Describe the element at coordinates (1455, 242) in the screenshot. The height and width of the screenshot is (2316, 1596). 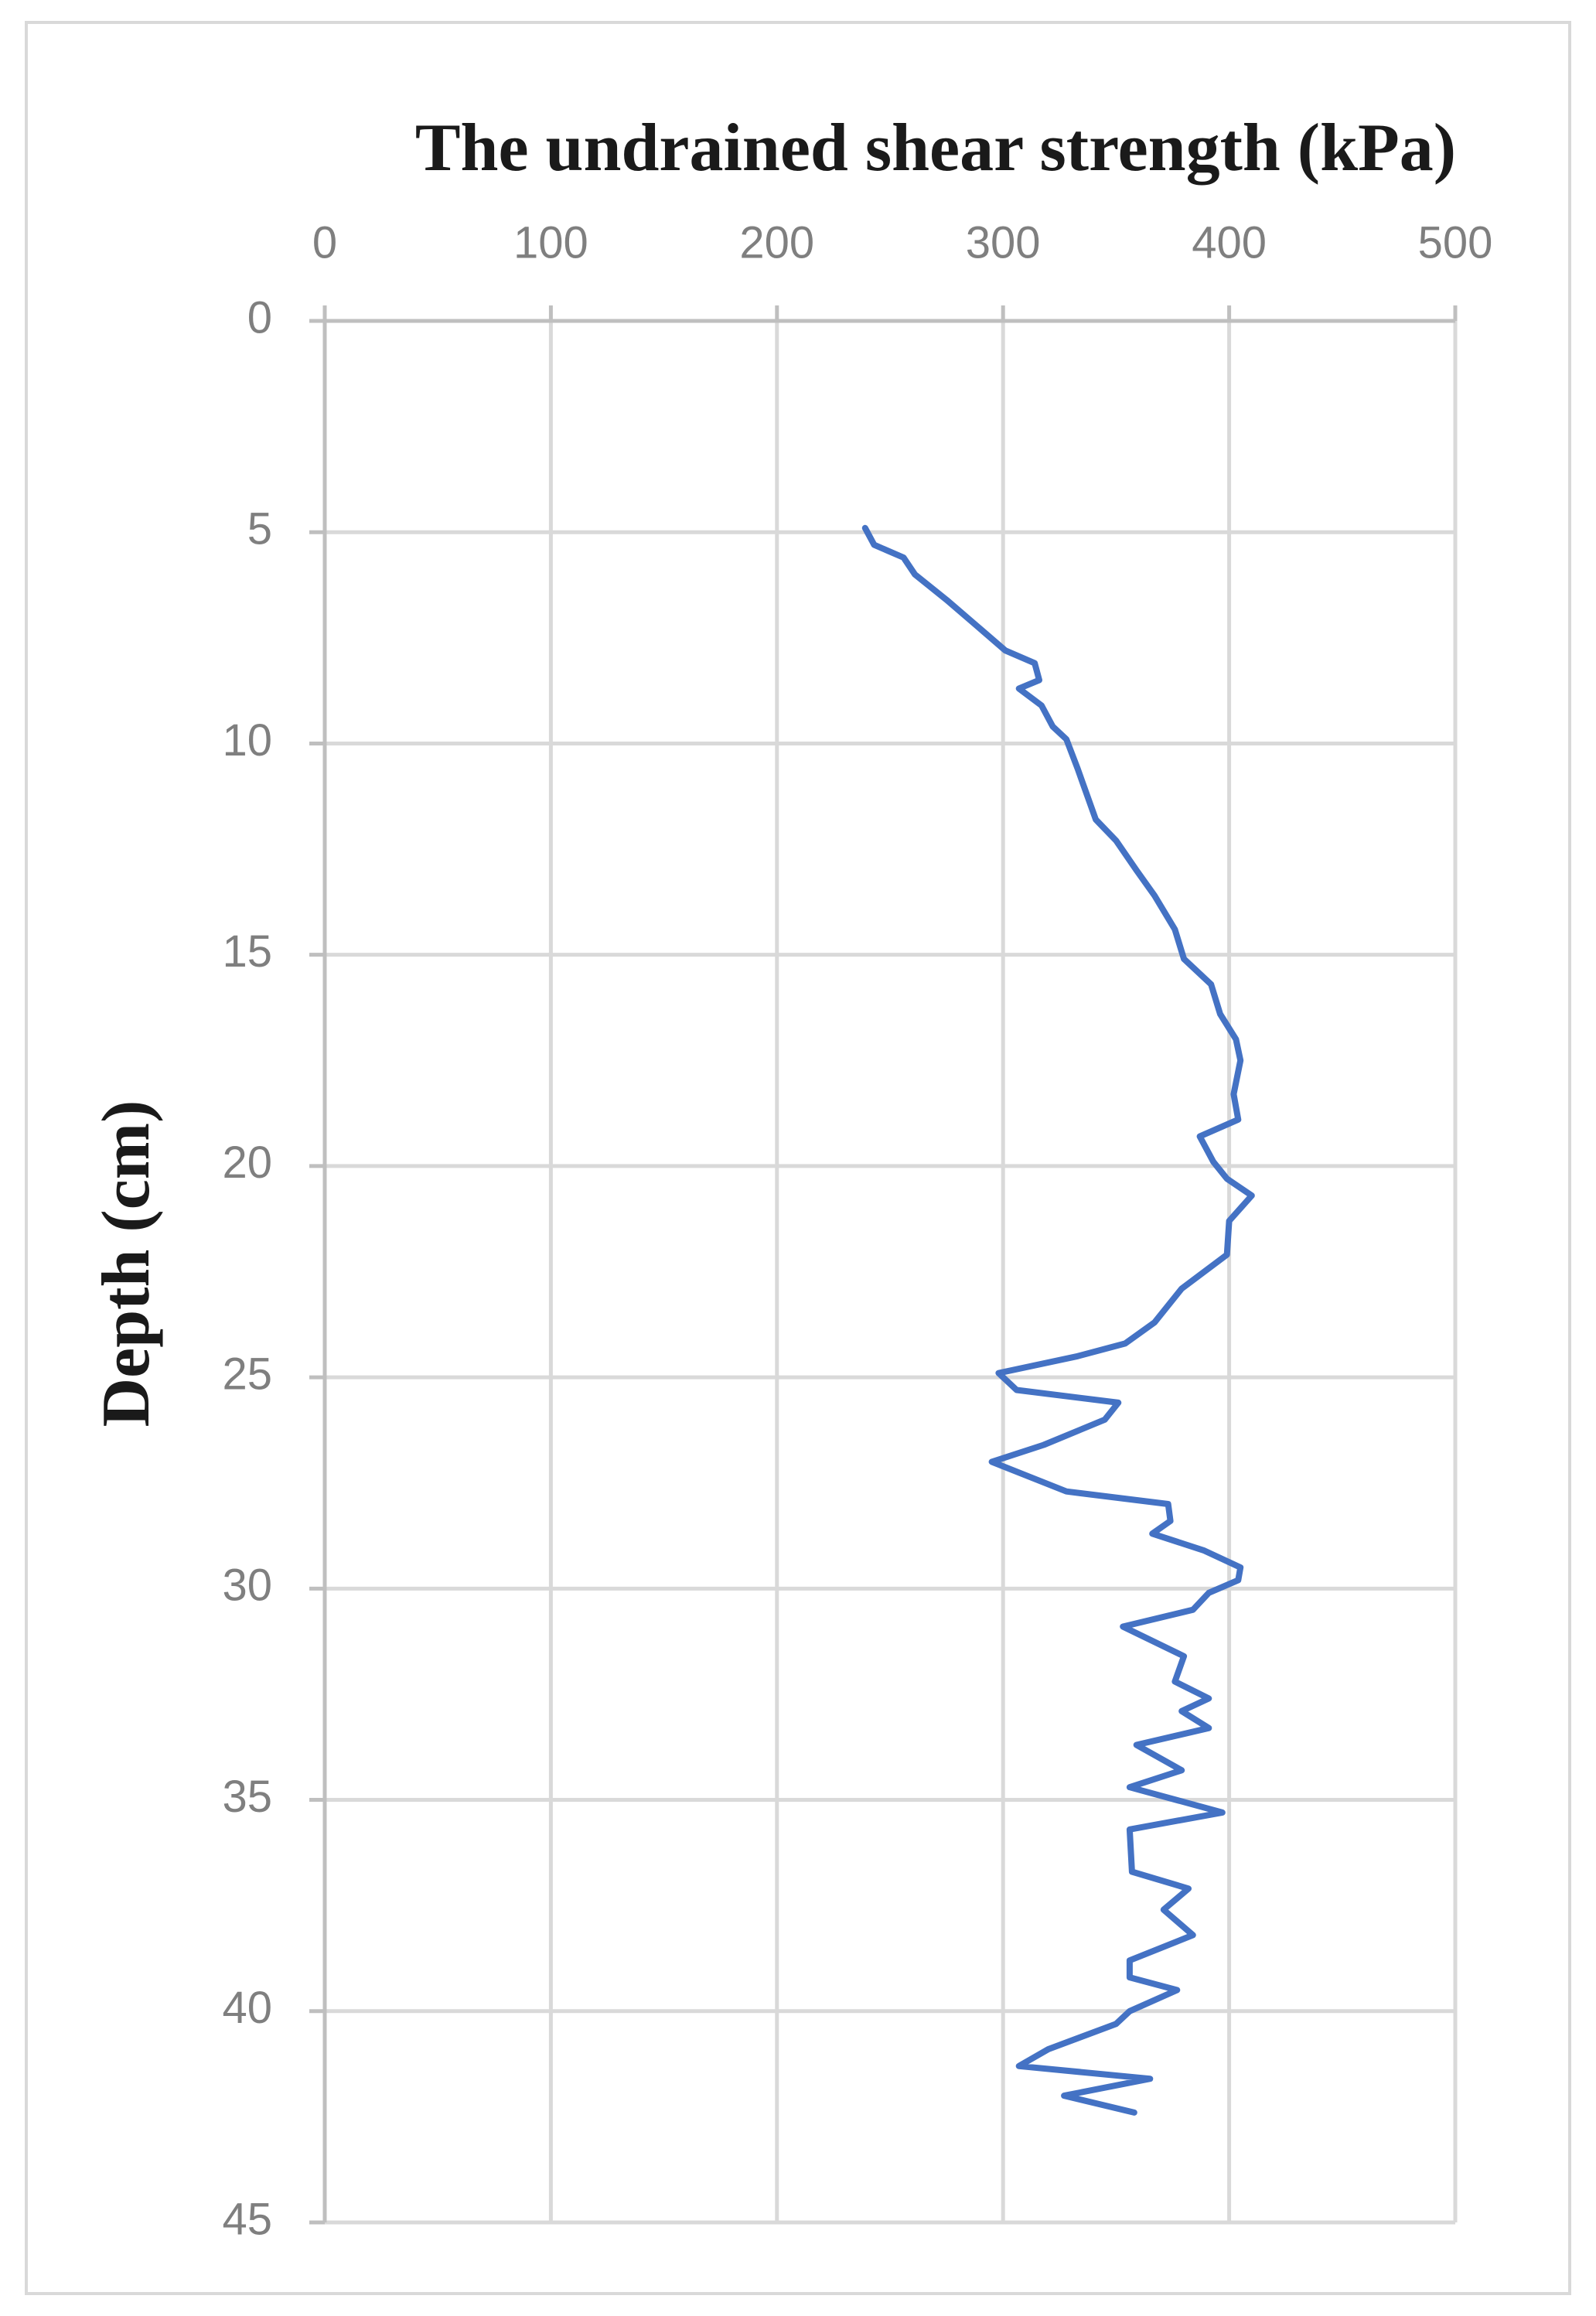
I see `x-tick-label: 500` at that location.